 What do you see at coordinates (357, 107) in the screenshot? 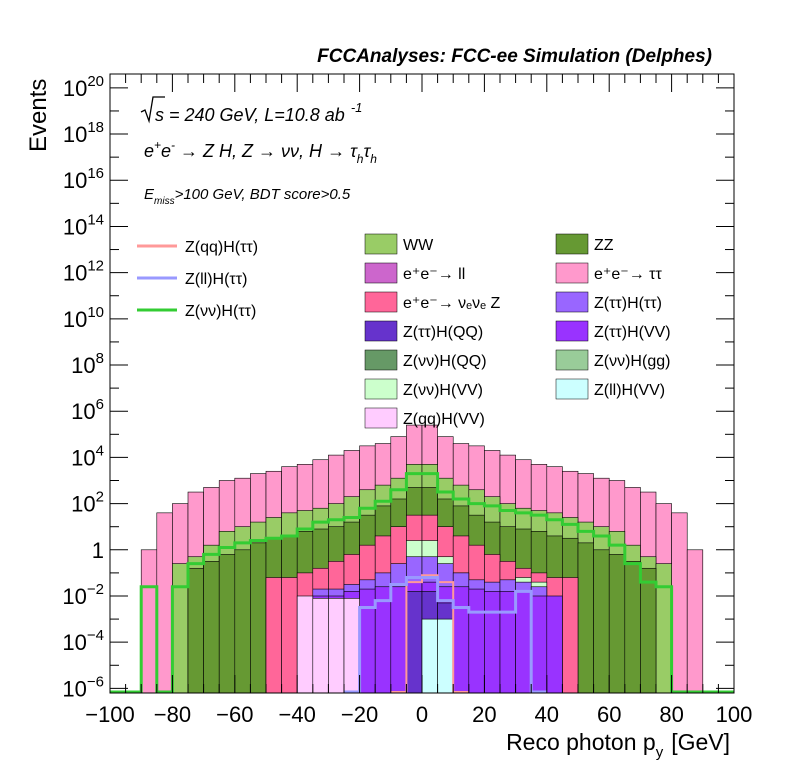
I see `lumi-exponent: -1` at bounding box center [357, 107].